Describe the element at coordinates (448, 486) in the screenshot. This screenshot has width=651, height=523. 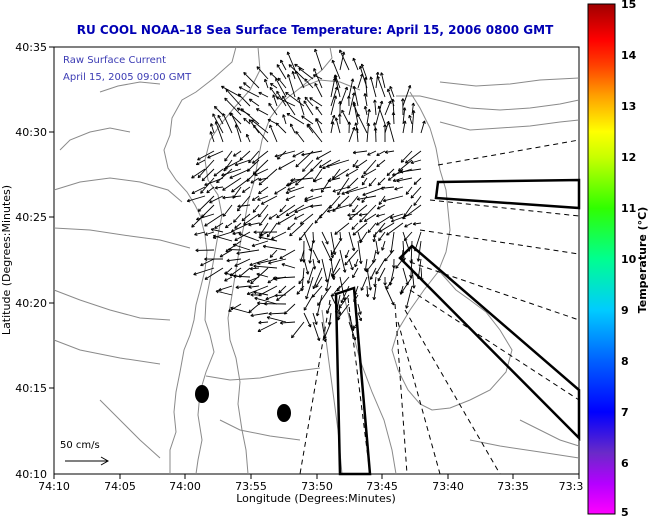
I see `x-tick-label: 73:40` at that location.